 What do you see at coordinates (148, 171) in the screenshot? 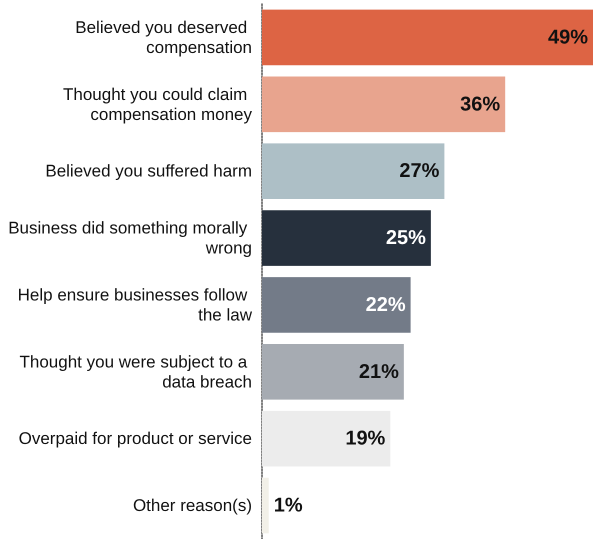
I see `y-tick-label: Believed you suffered harm` at bounding box center [148, 171].